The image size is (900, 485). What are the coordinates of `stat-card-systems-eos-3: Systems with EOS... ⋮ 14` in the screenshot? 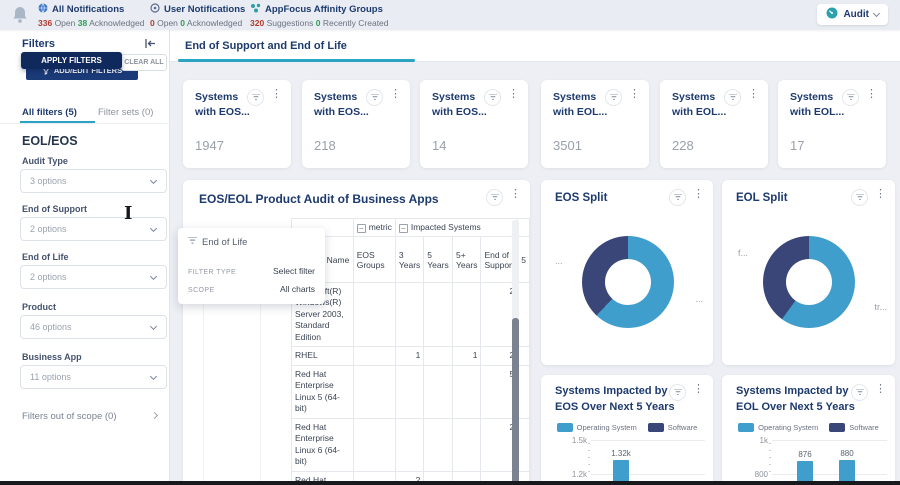 It's located at (474, 124).